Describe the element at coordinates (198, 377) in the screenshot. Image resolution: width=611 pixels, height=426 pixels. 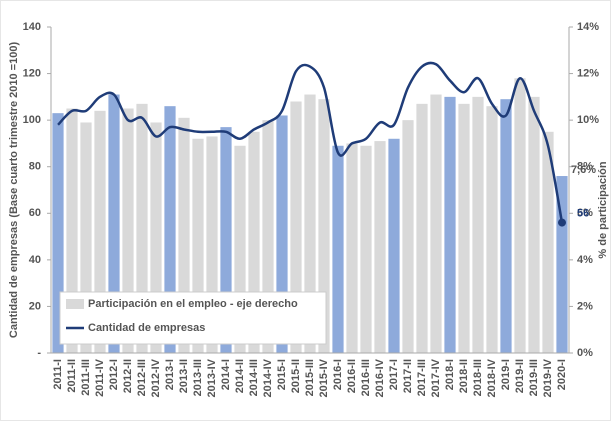
I see `x-tick-label: 2013-III` at that location.